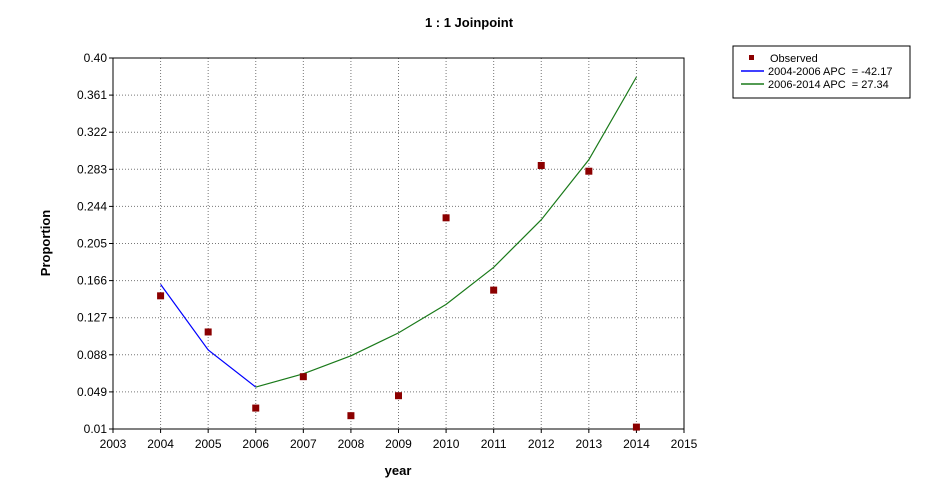 This screenshot has height=500, width=938. I want to click on y-tick-label: 0.322, so click(92, 132).